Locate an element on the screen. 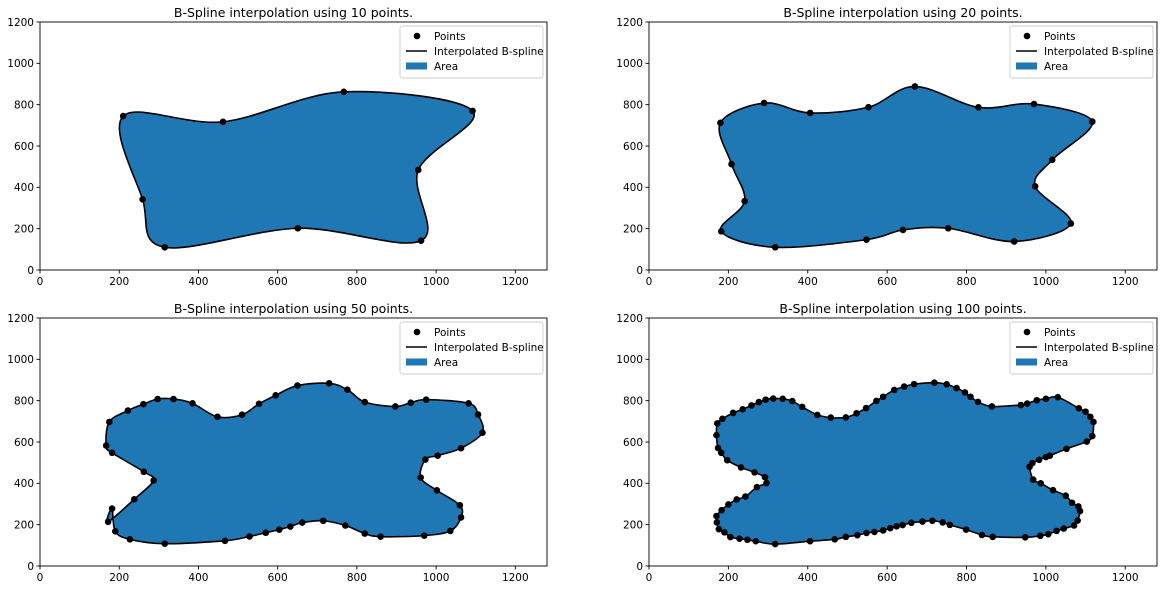 The image size is (1162, 590). chart-title: B-Spline interpolation using 50 points. is located at coordinates (293, 308).